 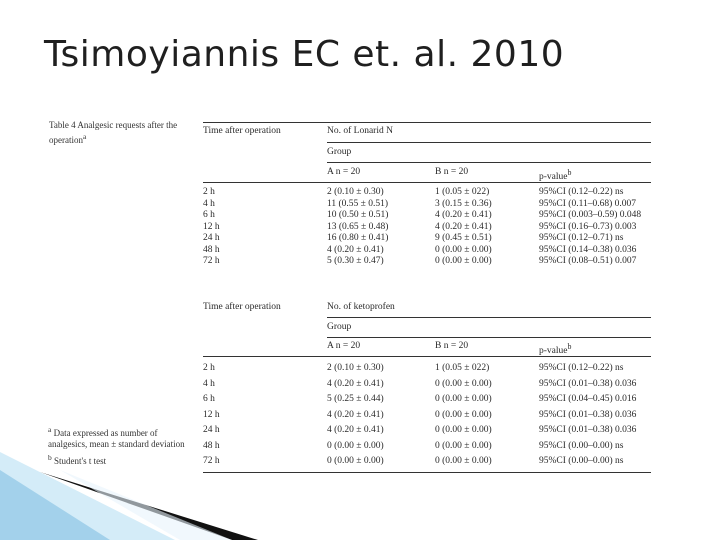 What do you see at coordinates (304, 54) in the screenshot?
I see `slide-title: Tsimoyiannis EC et. al. 2010` at bounding box center [304, 54].